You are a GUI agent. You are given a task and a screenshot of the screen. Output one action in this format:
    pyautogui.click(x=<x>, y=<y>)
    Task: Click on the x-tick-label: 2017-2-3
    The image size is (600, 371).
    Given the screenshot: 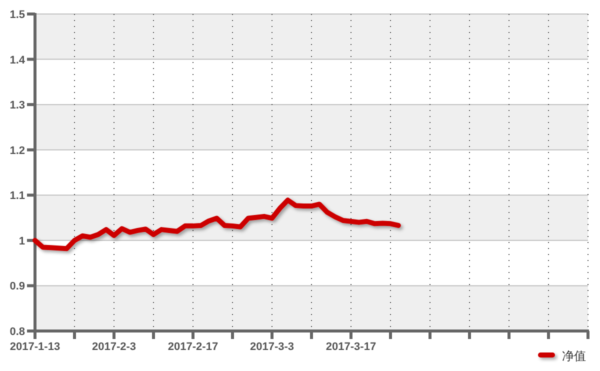 What is the action you would take?
    pyautogui.click(x=114, y=347)
    